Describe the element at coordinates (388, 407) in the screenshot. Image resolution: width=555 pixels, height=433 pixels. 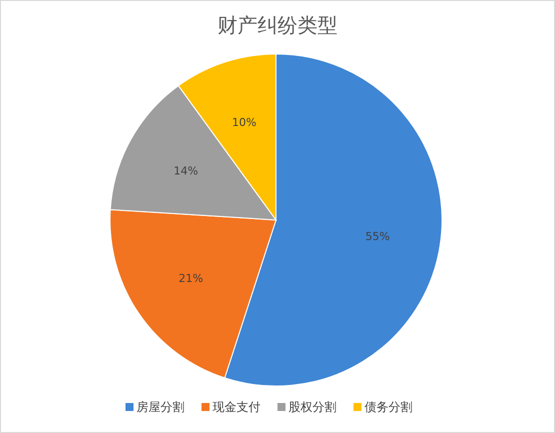
I see `legend-label: 债务分割` at that location.